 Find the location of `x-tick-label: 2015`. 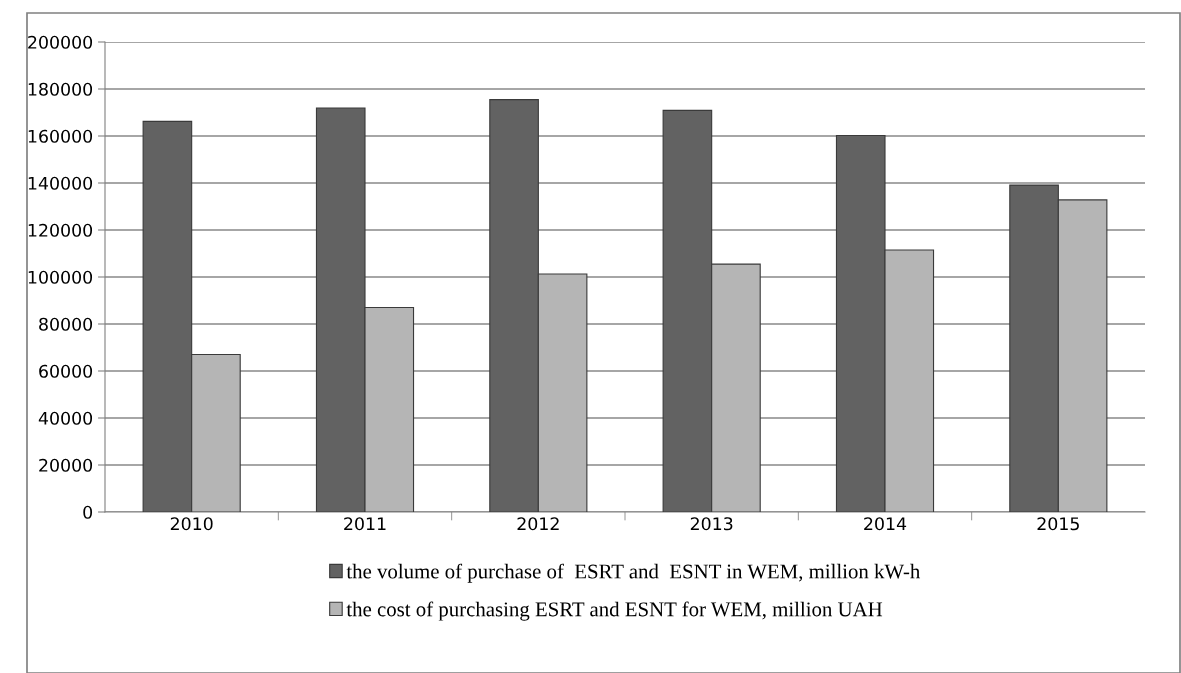

x-tick-label: 2015 is located at coordinates (1058, 524).